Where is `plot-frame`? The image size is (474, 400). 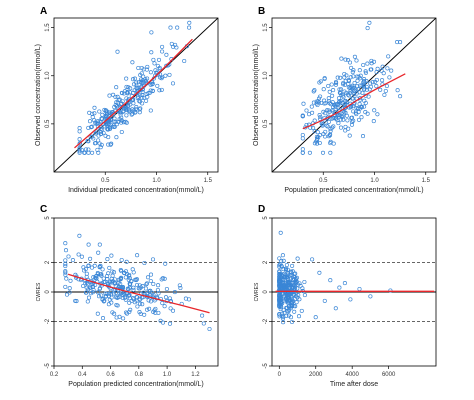 plot-frame is located at coordinates (354, 95).